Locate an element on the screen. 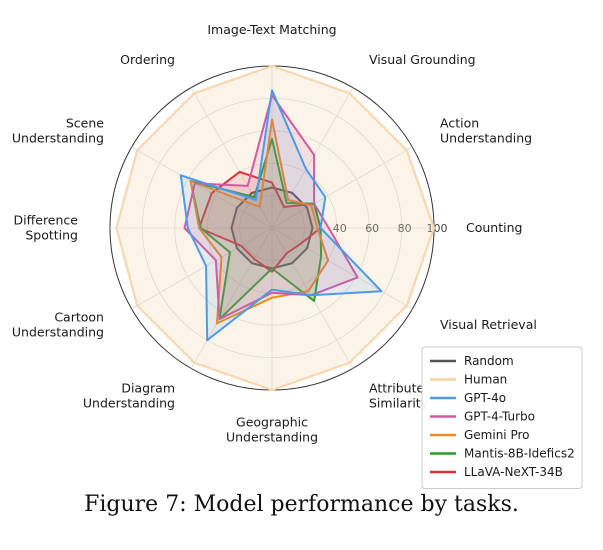  radial-tick-label: 60 is located at coordinates (372, 228).